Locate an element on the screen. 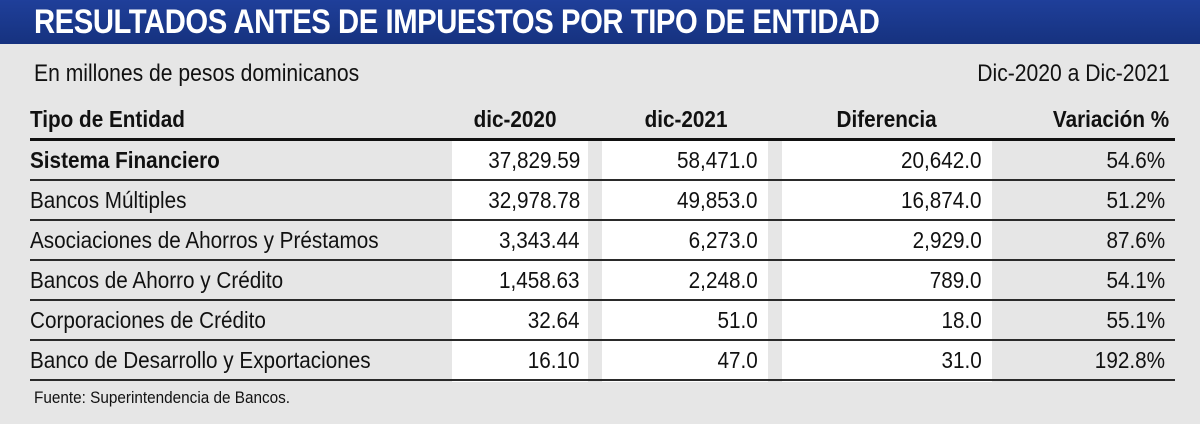  value-dic-2020: 1,458.63 is located at coordinates (515, 280).